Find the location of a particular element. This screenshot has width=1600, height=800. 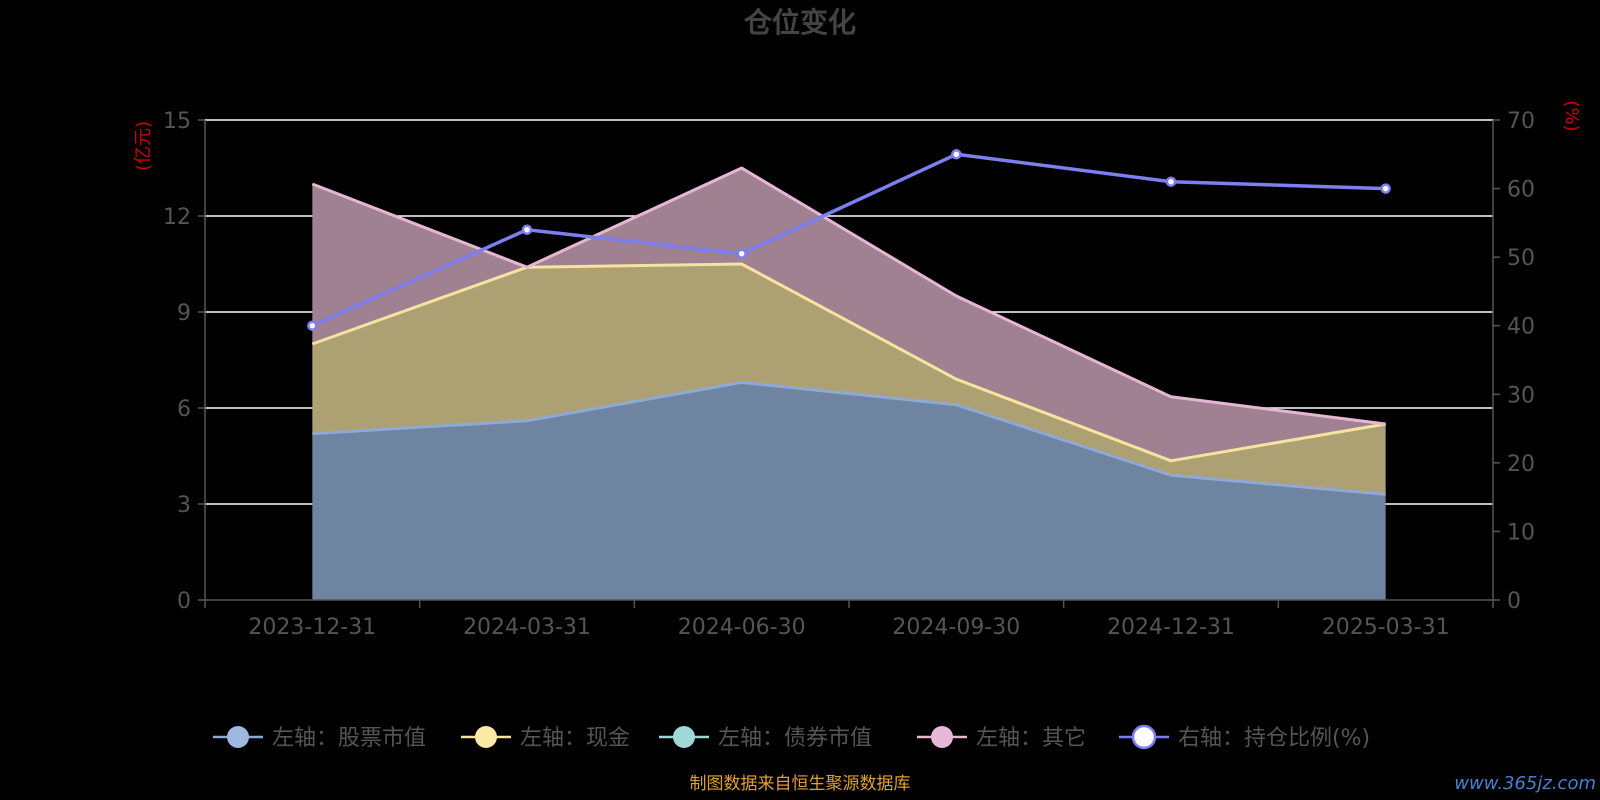

legend-item: 左轴：现金 is located at coordinates (545, 738).